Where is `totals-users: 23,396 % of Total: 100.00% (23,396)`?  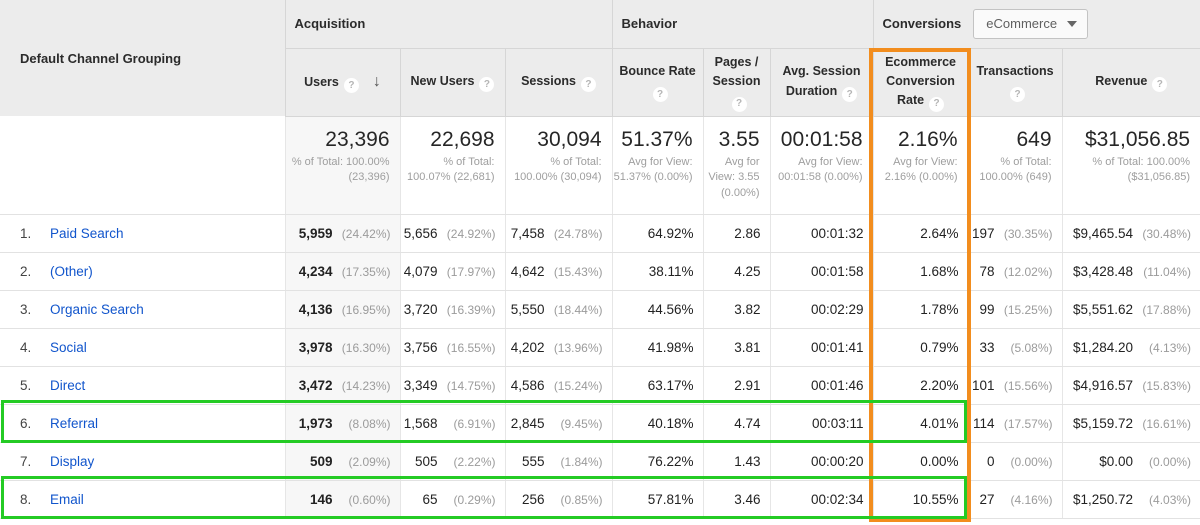
totals-users: 23,396 % of Total: 100.00% (23,396) is located at coordinates (342, 165).